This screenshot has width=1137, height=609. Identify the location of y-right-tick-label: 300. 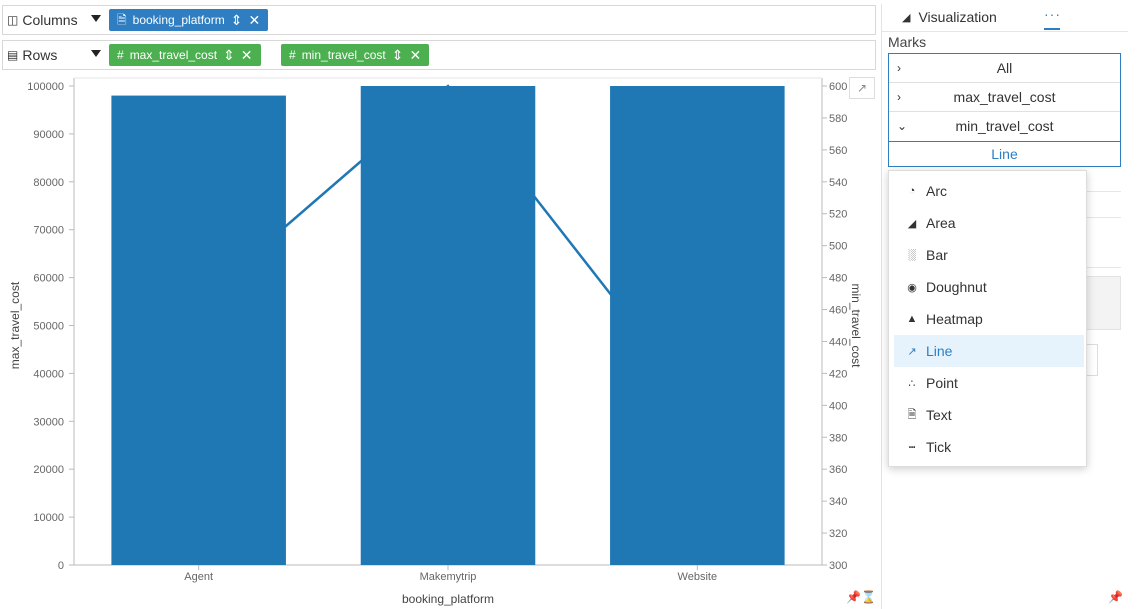
(838, 566).